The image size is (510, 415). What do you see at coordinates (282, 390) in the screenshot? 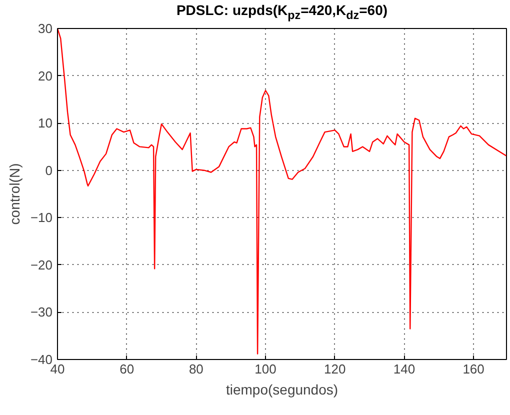
I see `x-axis-title: tiempo(segundos)` at bounding box center [282, 390].